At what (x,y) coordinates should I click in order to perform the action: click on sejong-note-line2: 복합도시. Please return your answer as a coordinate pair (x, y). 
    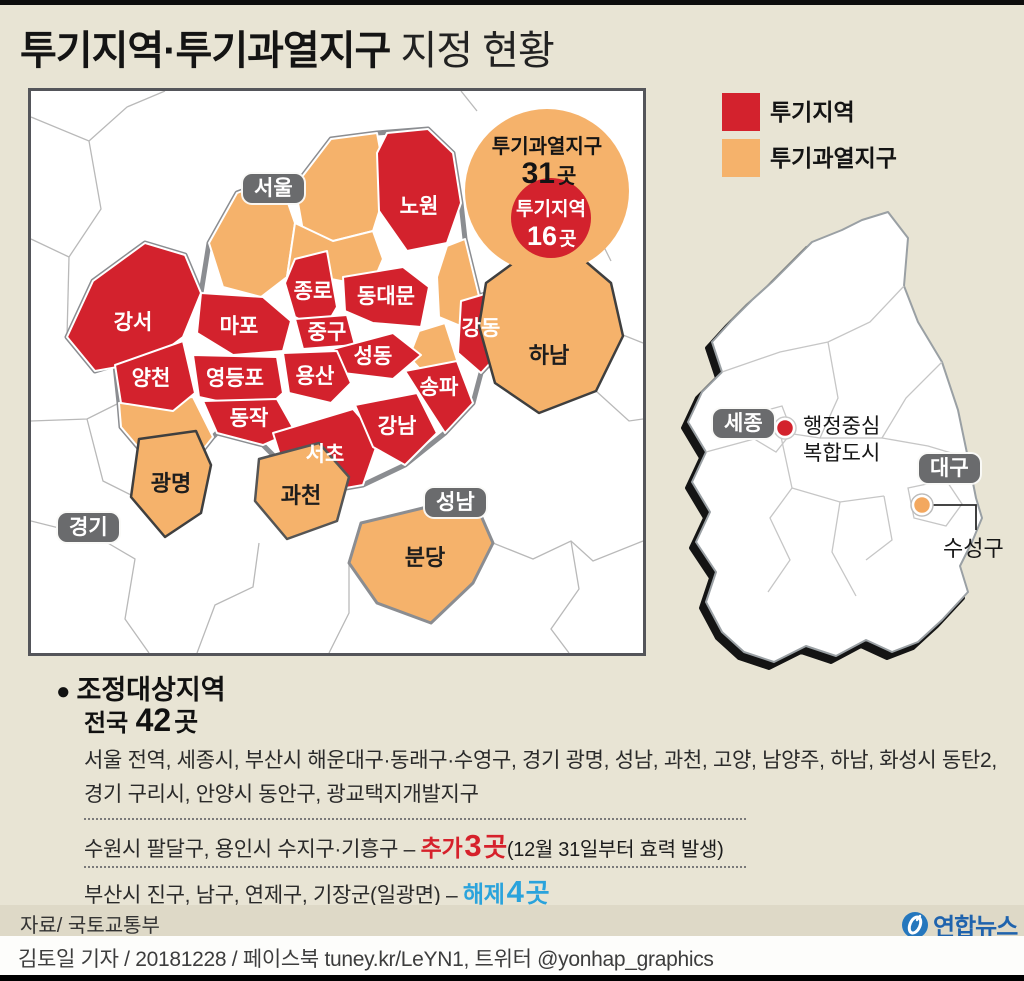
    Looking at the image, I should click on (841, 453).